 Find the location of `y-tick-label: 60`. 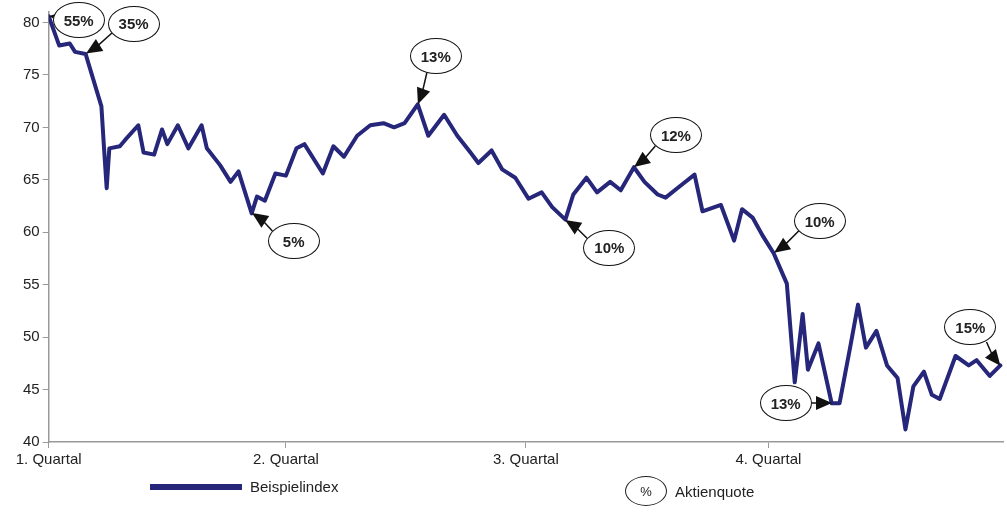

y-tick-label: 60 is located at coordinates (31, 231).